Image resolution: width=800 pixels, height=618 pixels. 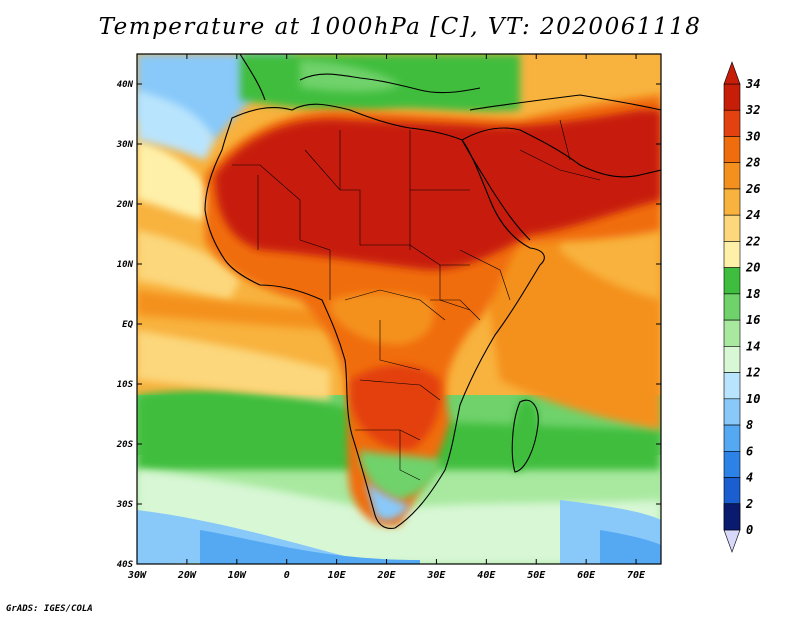 I want to click on colorbar-over-arrow, so click(x=732, y=73).